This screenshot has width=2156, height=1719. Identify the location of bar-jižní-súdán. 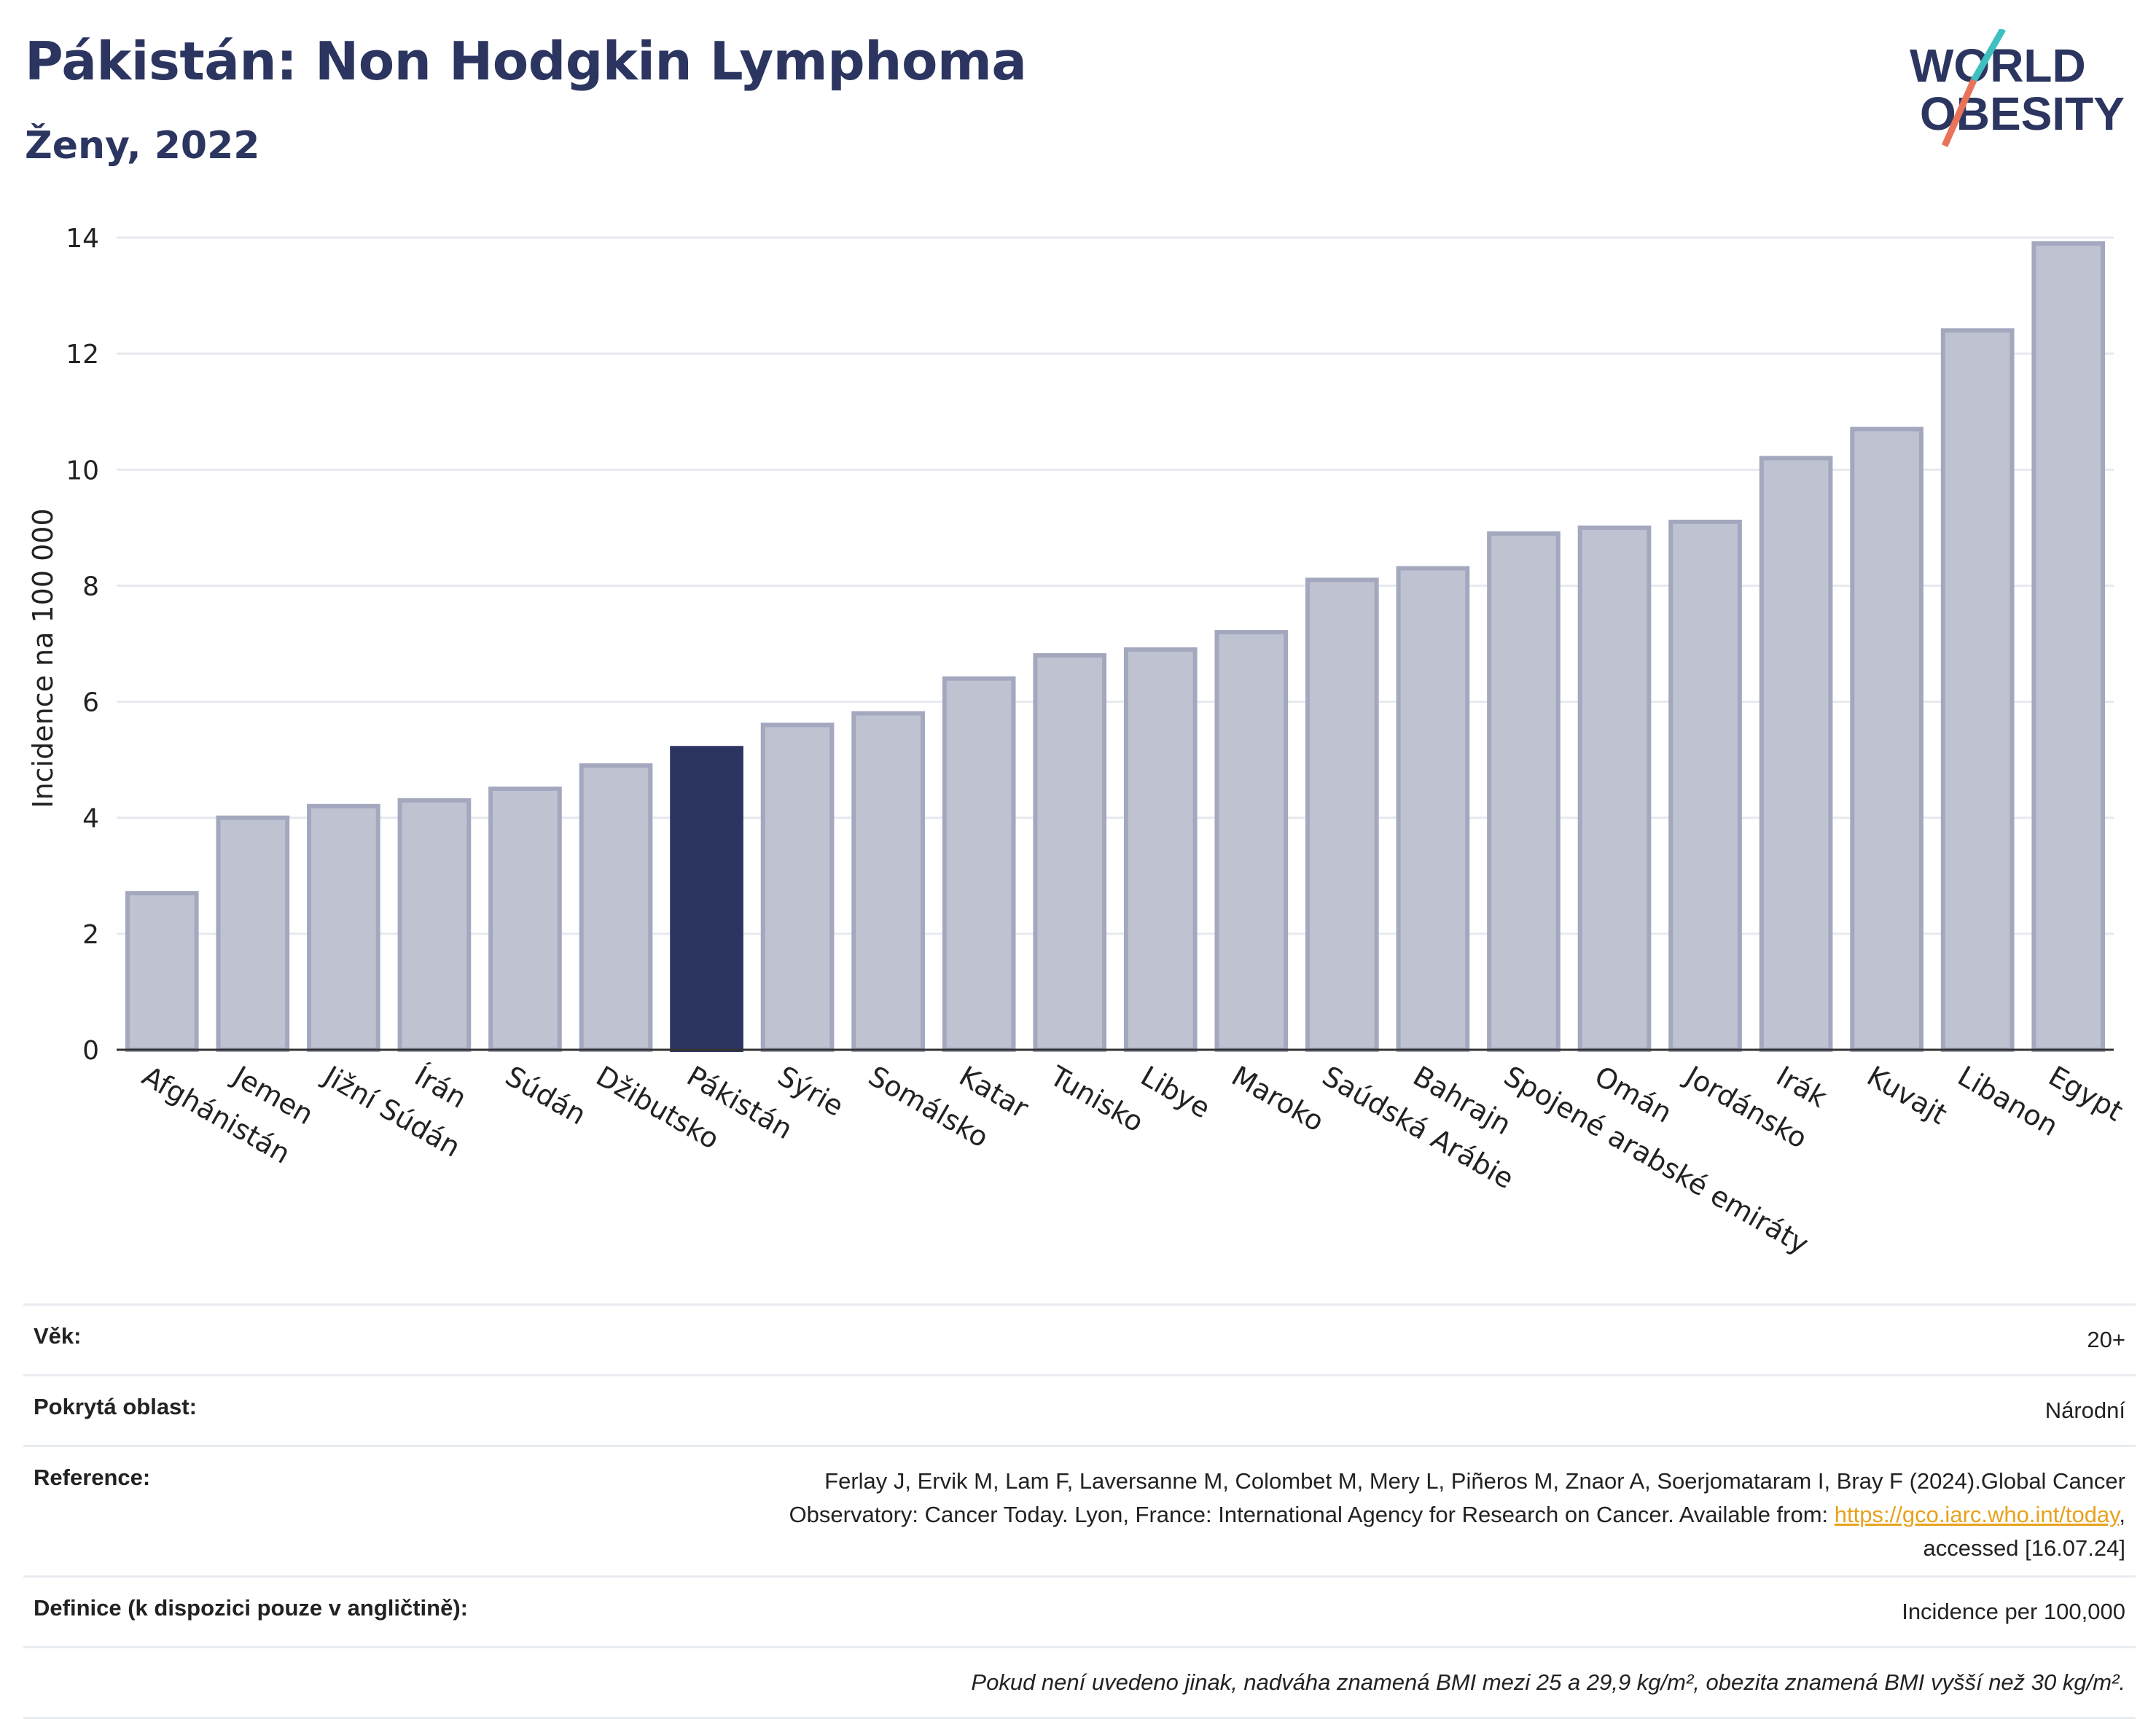
(344, 928).